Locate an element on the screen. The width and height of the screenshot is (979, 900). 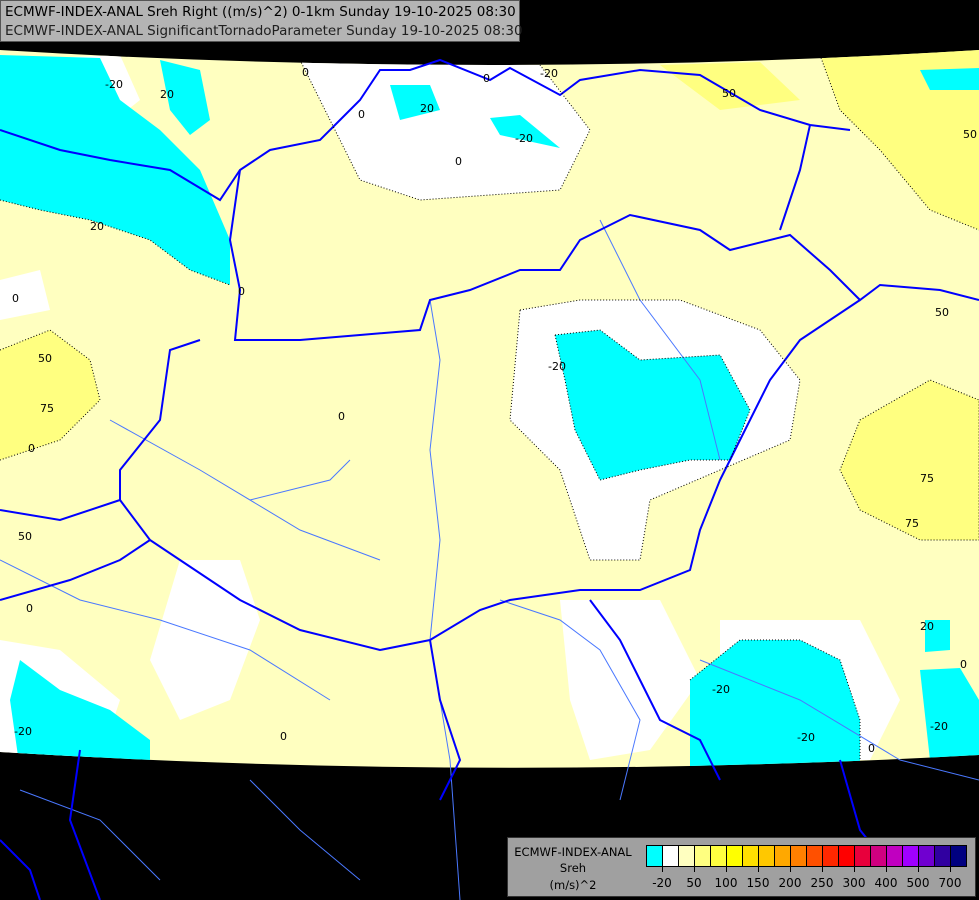
legend-tick-label: 100 is located at coordinates (726, 883).